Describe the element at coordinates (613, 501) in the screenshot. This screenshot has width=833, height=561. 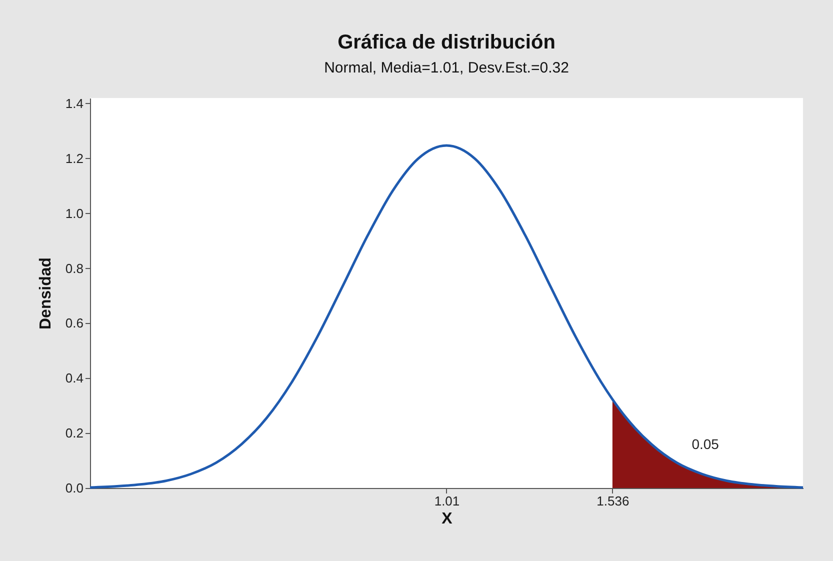
I see `x-tick-label: 1.536` at that location.